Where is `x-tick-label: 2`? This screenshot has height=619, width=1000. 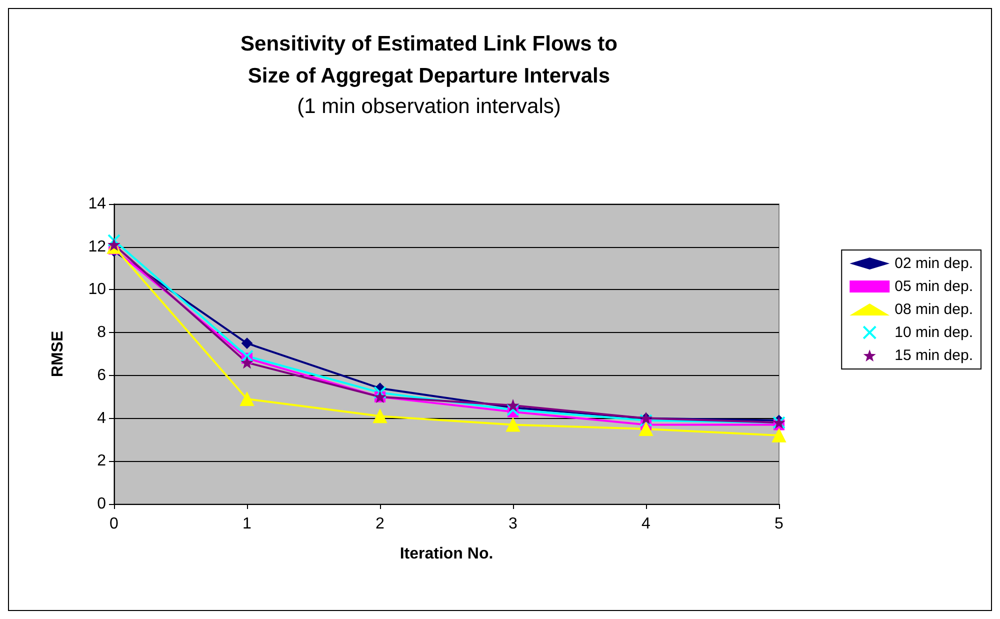 x-tick-label: 2 is located at coordinates (380, 524).